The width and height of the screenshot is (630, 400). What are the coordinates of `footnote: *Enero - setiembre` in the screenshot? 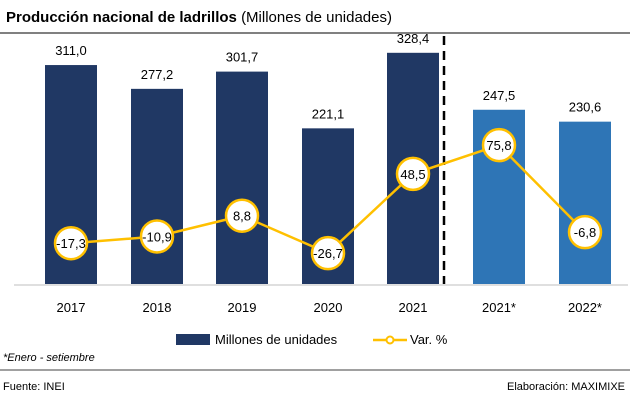 It's located at (49, 358).